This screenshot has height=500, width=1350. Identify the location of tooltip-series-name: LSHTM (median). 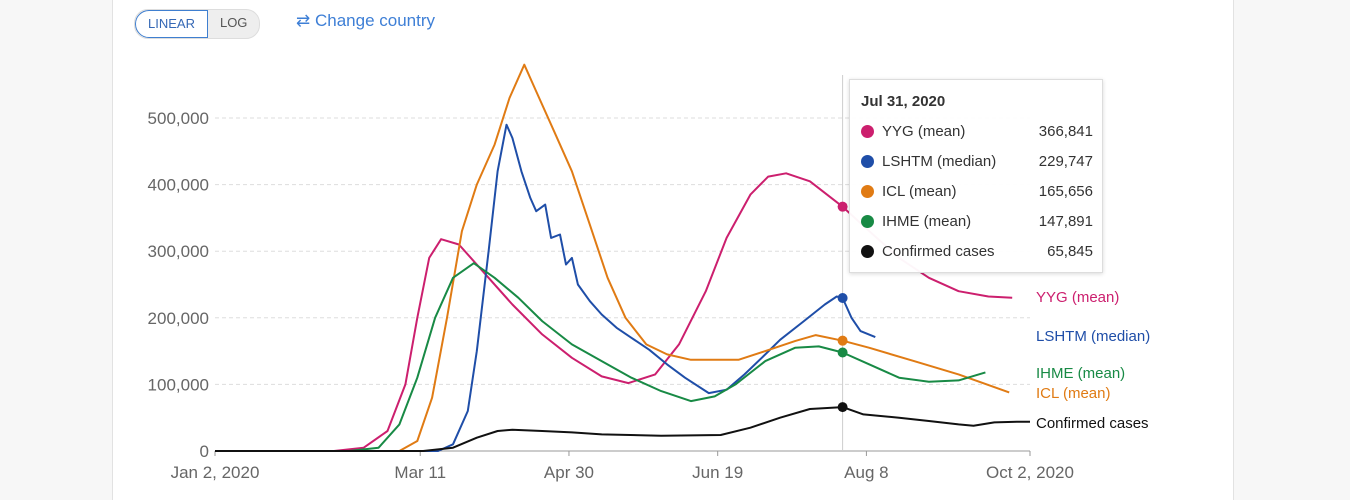
(939, 161).